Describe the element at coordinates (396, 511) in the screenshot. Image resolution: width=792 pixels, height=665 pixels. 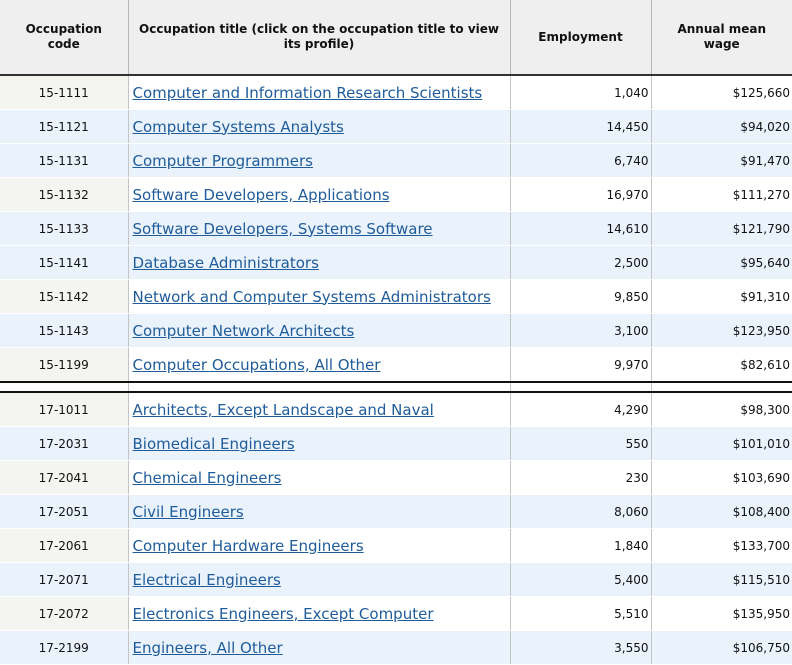
I see `table-row: 17-2051 Civil Engineers 8,060 $108,400` at that location.